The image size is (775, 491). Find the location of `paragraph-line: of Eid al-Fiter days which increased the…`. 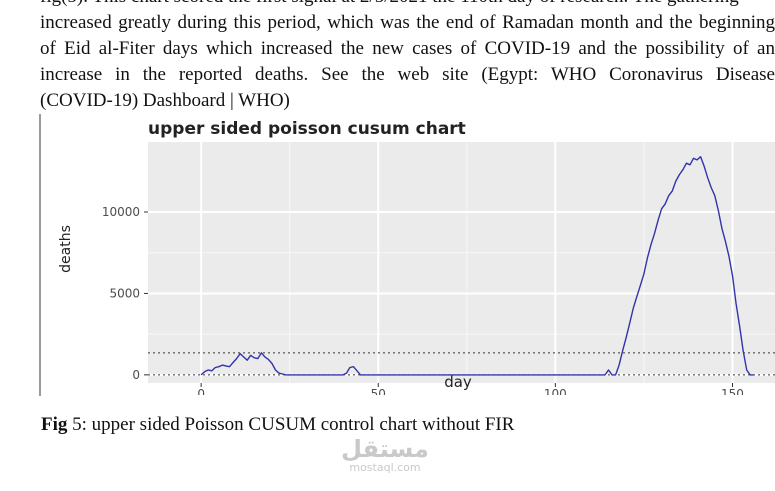

paragraph-line: of Eid al-Fiter days which increased the… is located at coordinates (407, 48).